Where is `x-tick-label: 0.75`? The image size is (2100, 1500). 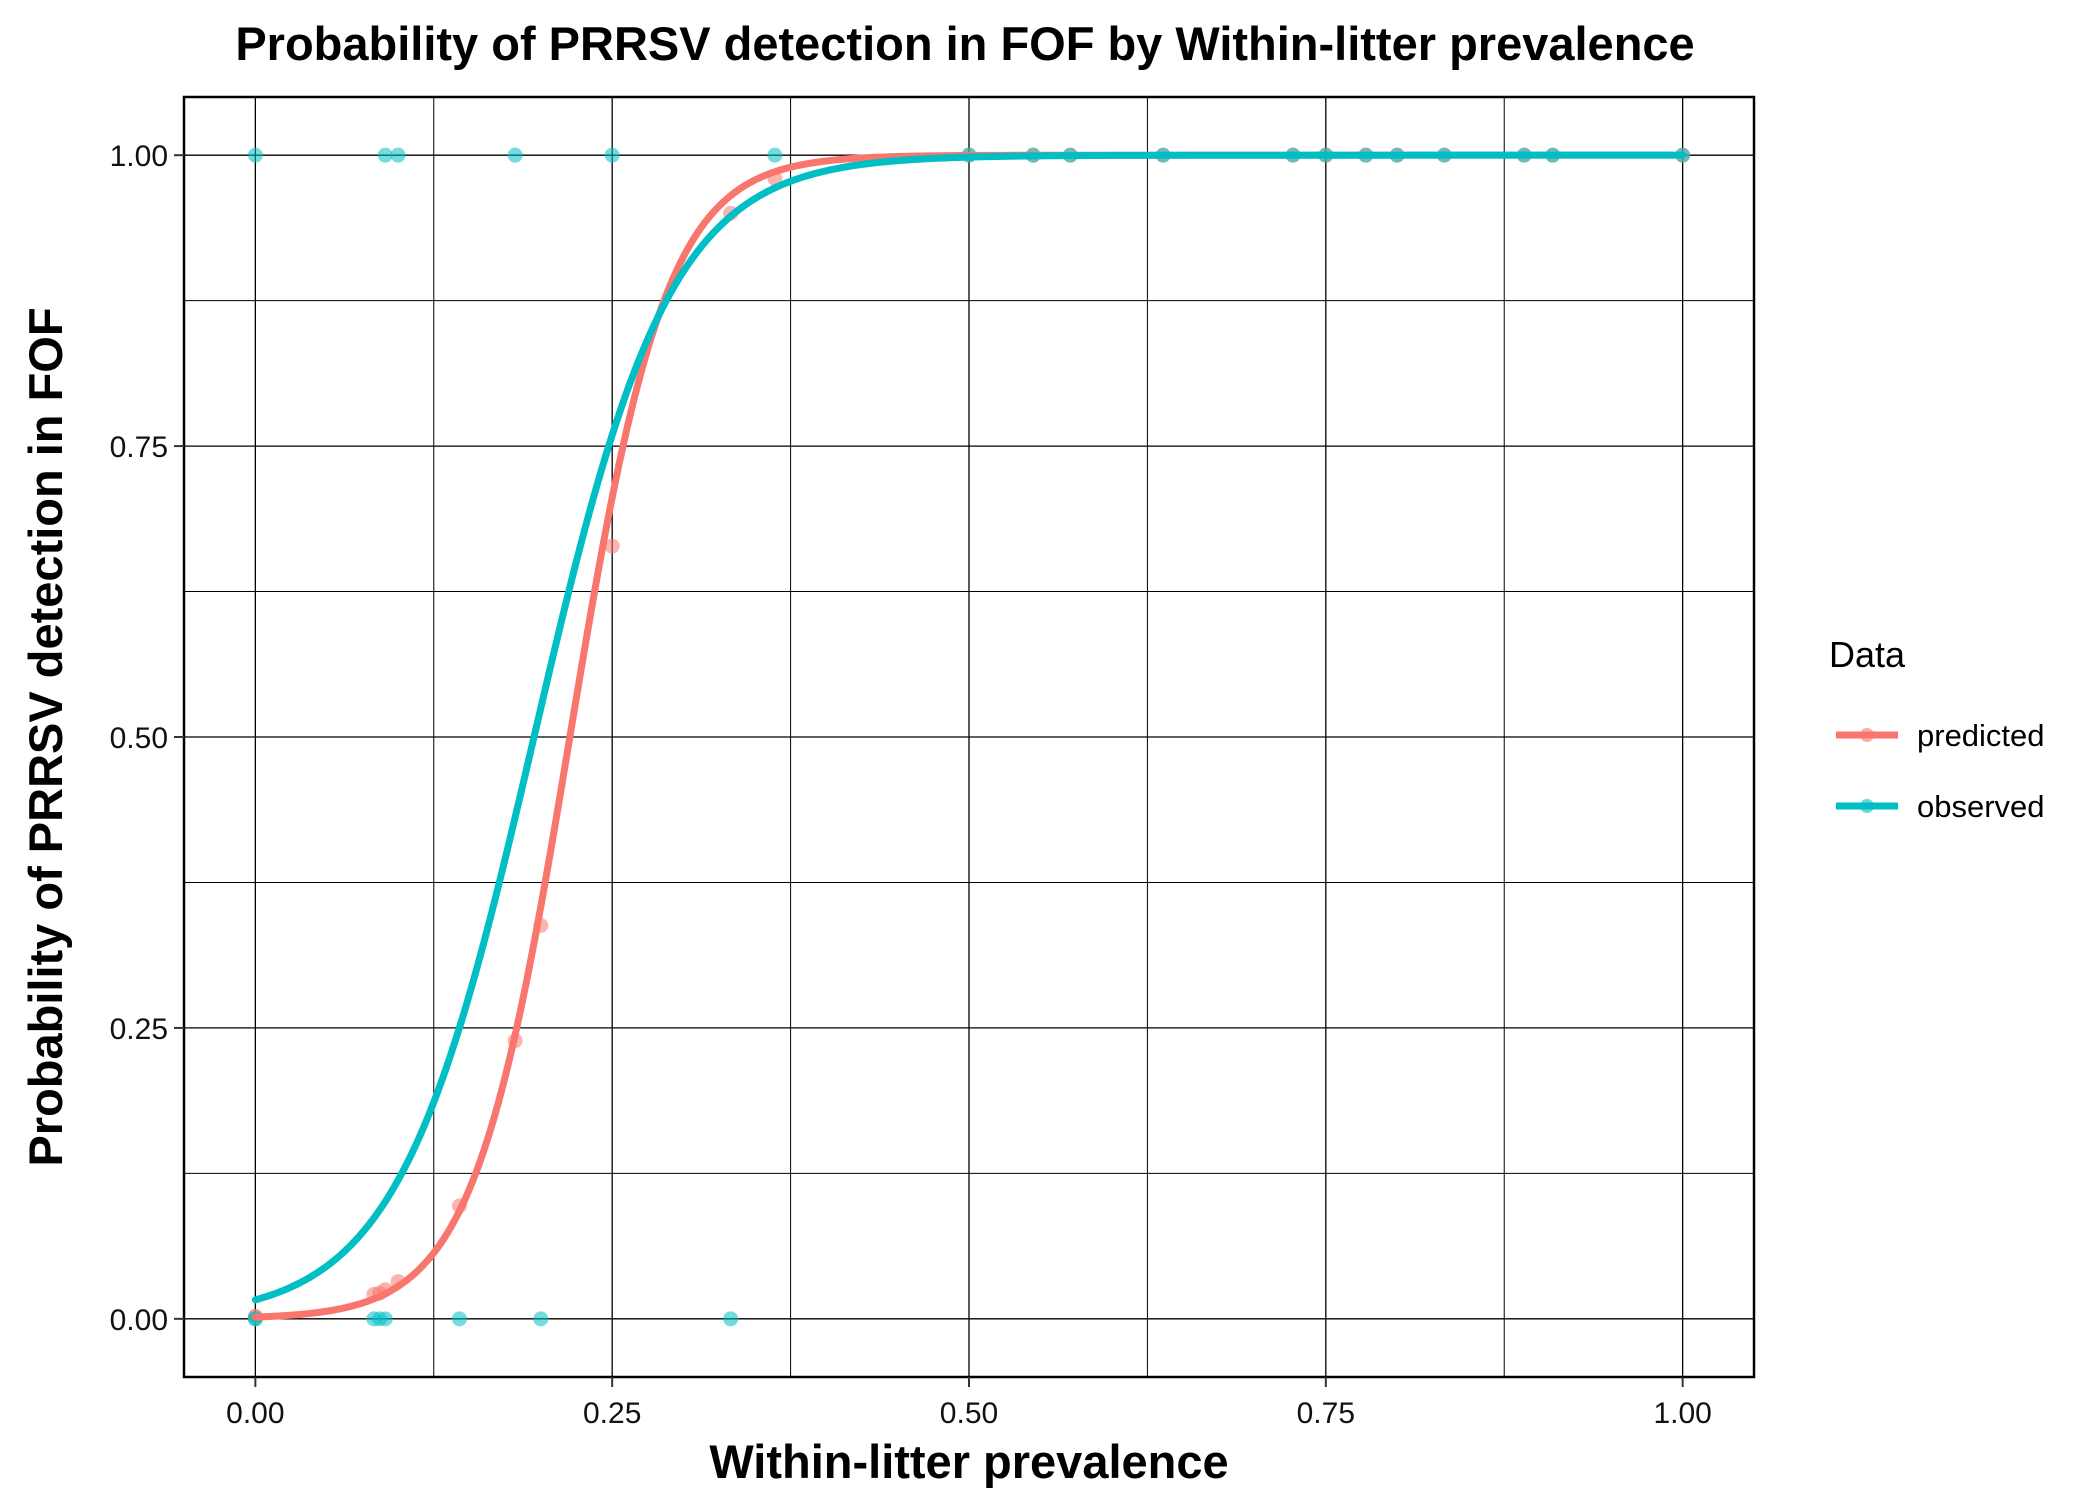
x-tick-label: 0.75 is located at coordinates (1326, 1413).